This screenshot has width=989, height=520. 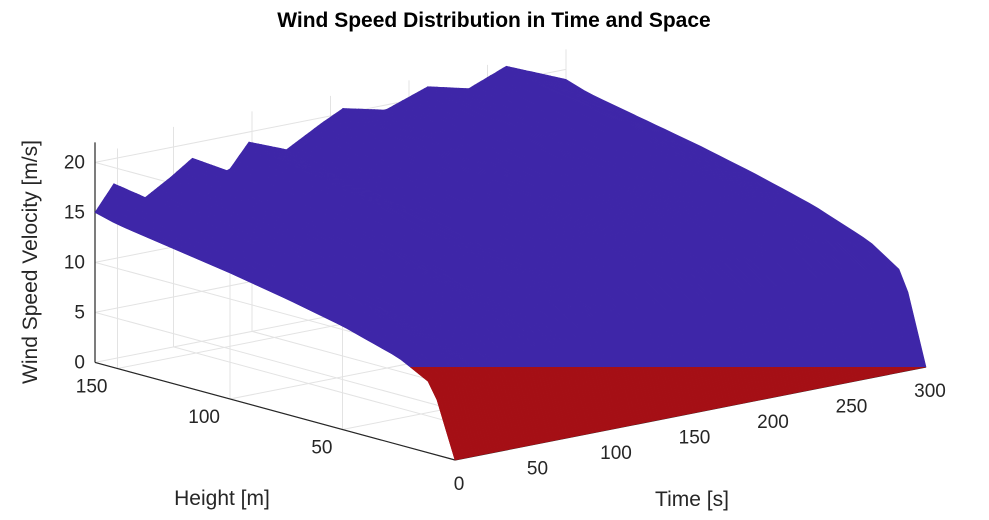 I want to click on z-tick-label: 5, so click(x=79, y=312).